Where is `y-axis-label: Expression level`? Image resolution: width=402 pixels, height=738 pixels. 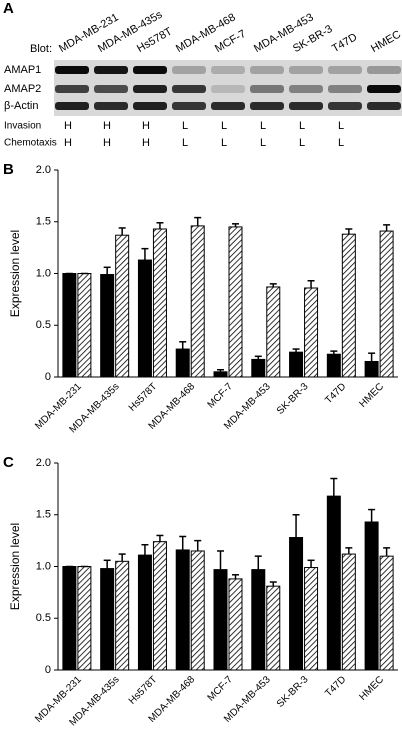
y-axis-label: Expression level is located at coordinates (15, 566).